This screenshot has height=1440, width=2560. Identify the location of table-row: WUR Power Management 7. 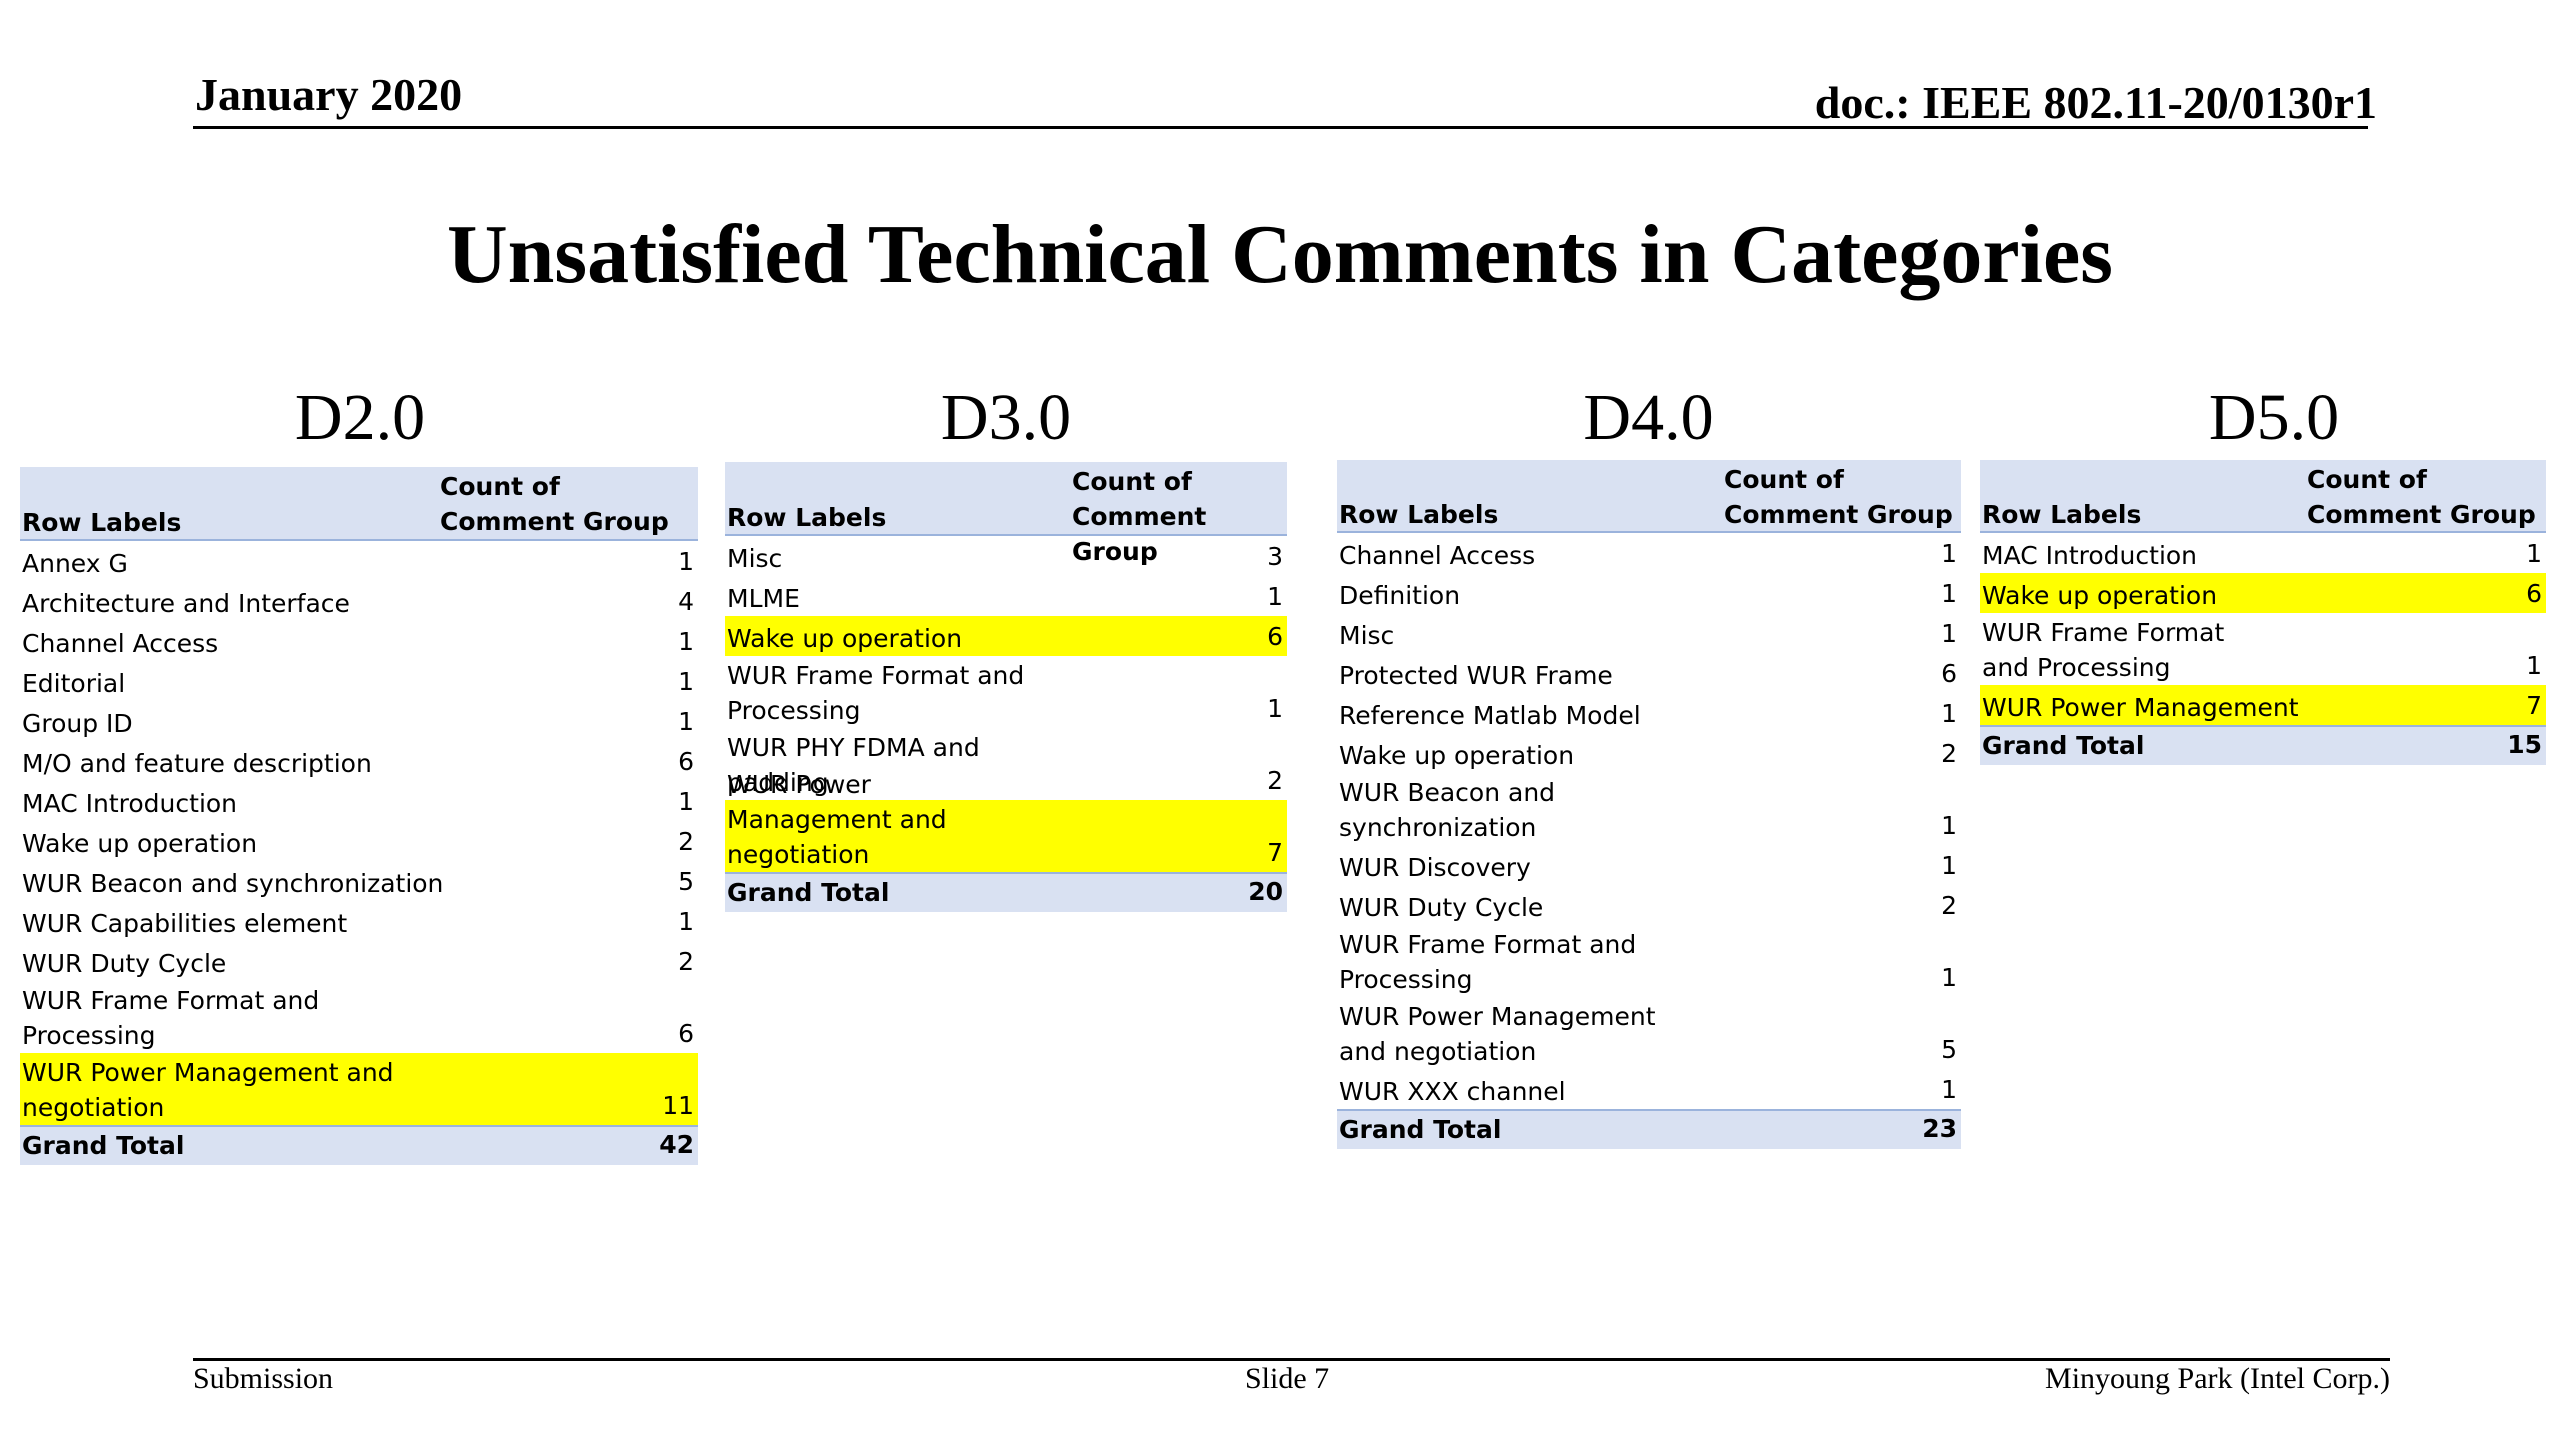
(2263, 705).